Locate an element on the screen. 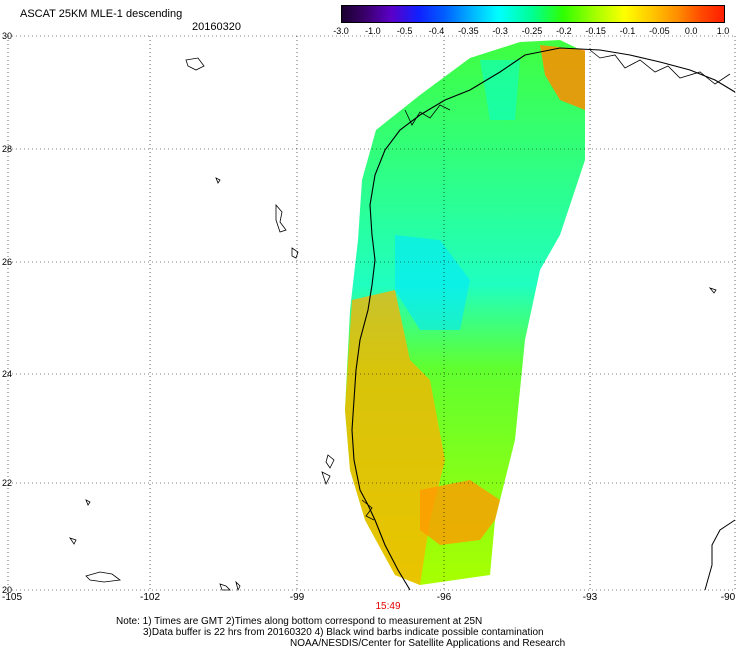  colorbar-tick-label: -0.4 is located at coordinates (436, 31).